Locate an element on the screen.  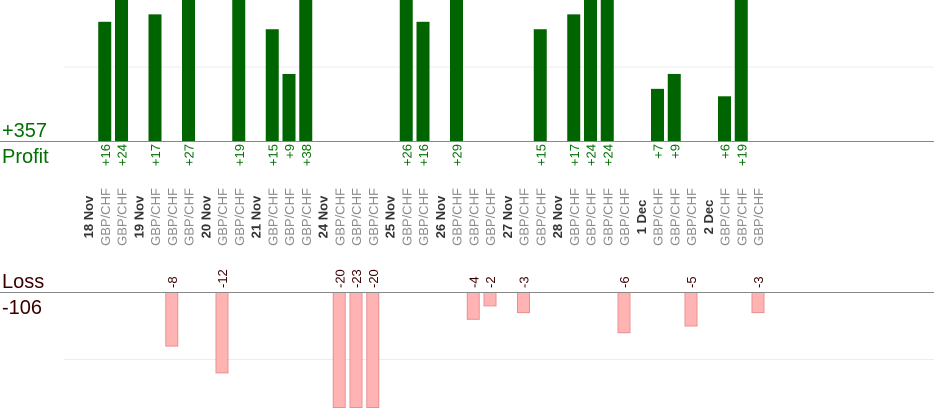
date-label: 27 Nov is located at coordinates (507, 216).